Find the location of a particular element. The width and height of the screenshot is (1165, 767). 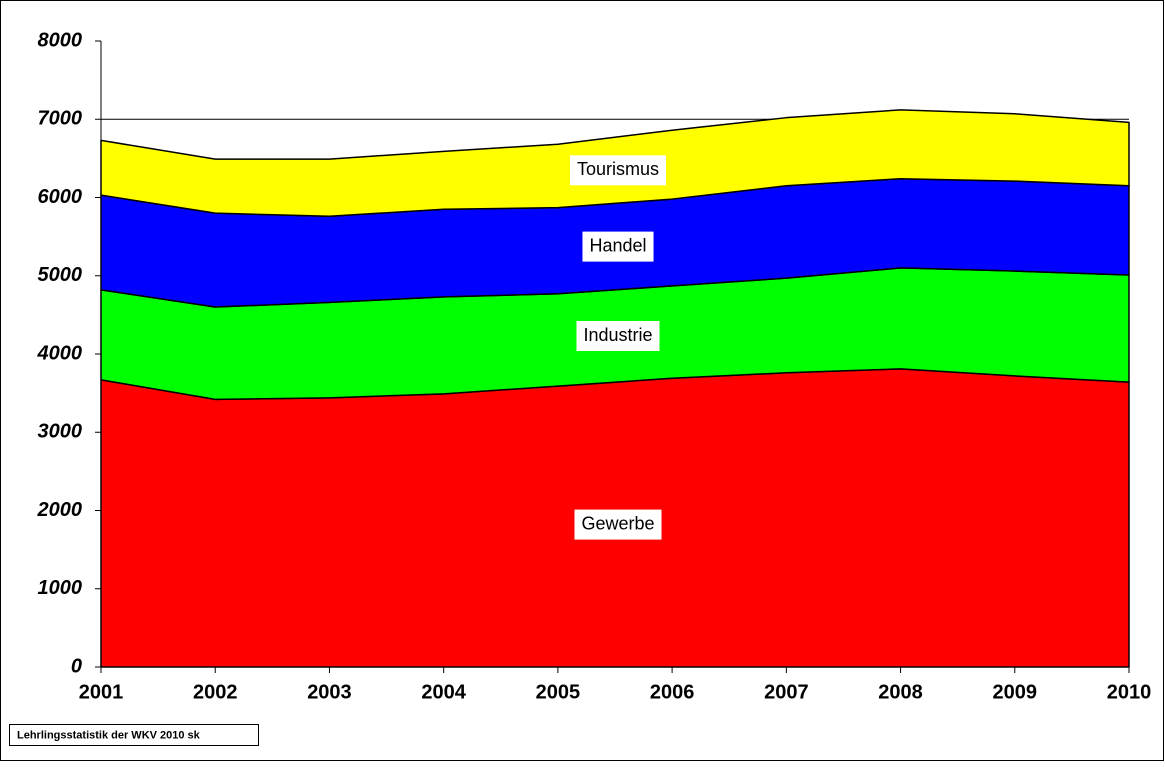

series-labels: Gewerbe Industrie Handel Tourismus is located at coordinates (618, 347).